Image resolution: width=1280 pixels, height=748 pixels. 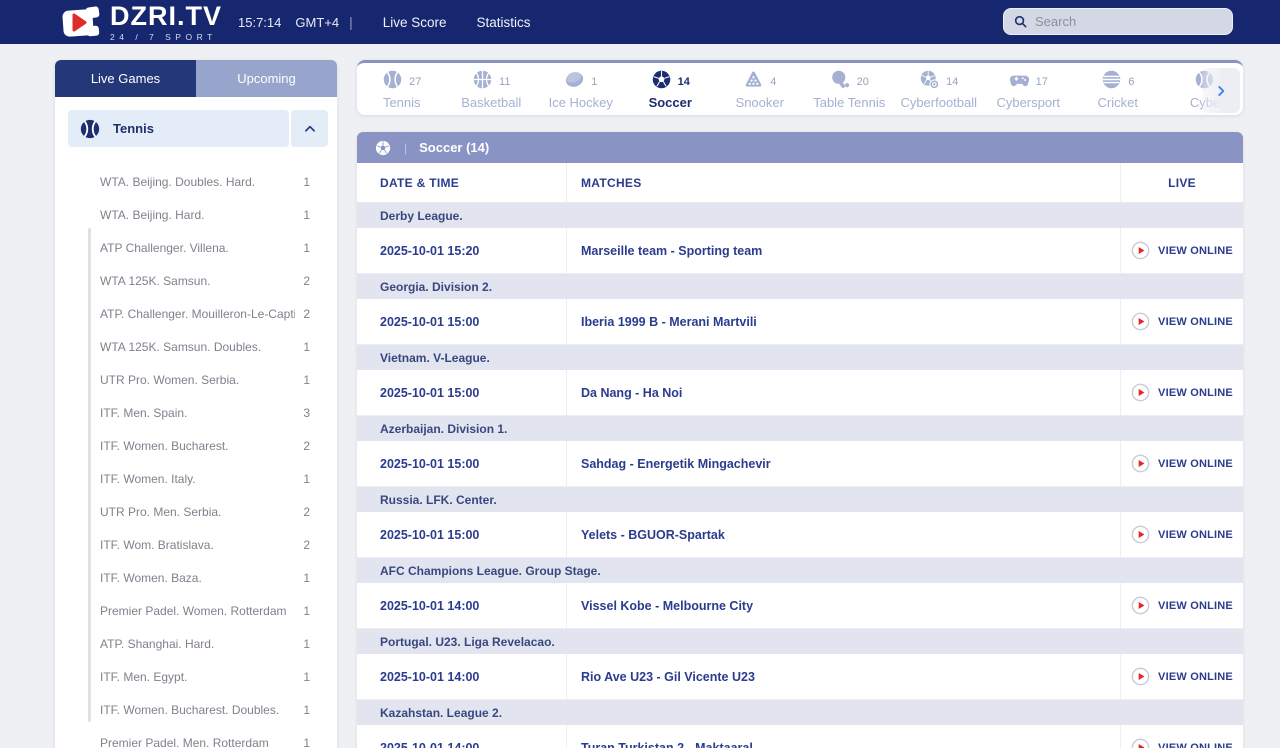 I want to click on sport-tab: 20 Table Tennis, so click(x=850, y=89).